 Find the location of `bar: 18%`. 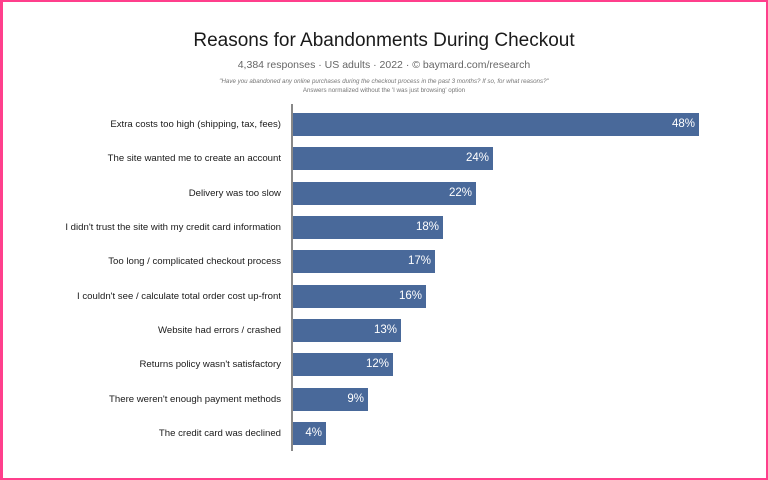

bar: 18% is located at coordinates (368, 227).